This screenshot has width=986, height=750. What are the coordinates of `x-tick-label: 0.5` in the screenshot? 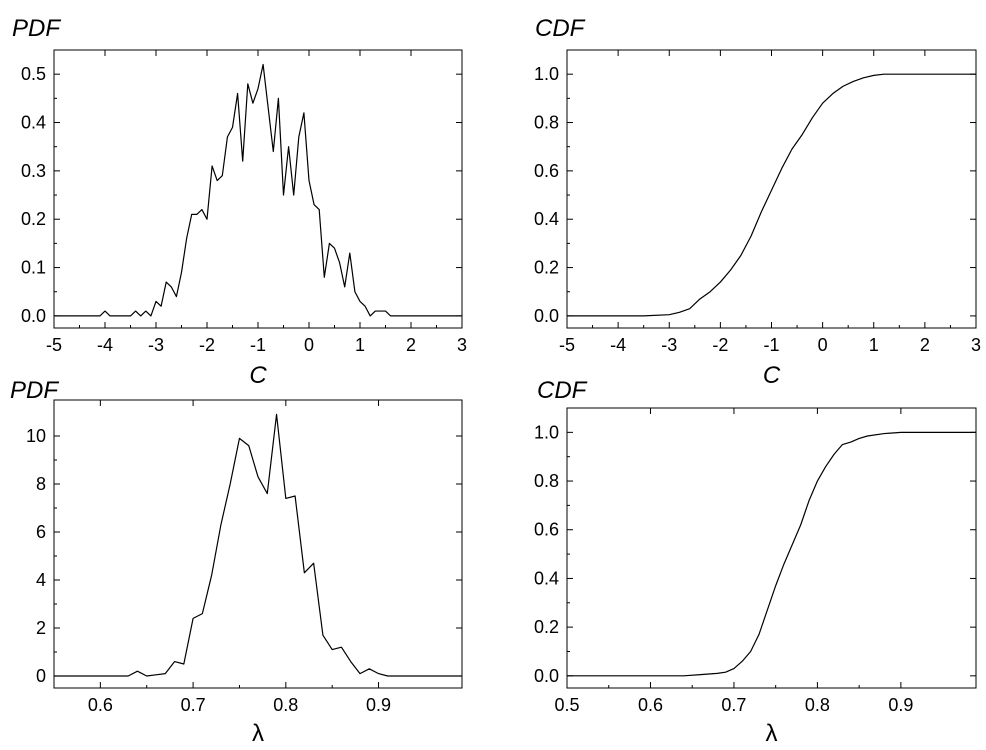 It's located at (566, 705).